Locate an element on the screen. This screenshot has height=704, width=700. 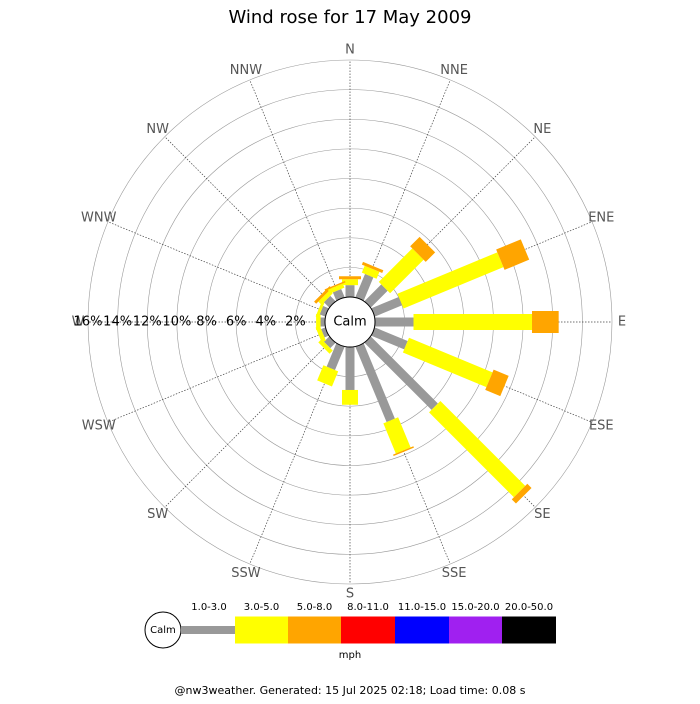
r-tick-label: 12% is located at coordinates (147, 322).